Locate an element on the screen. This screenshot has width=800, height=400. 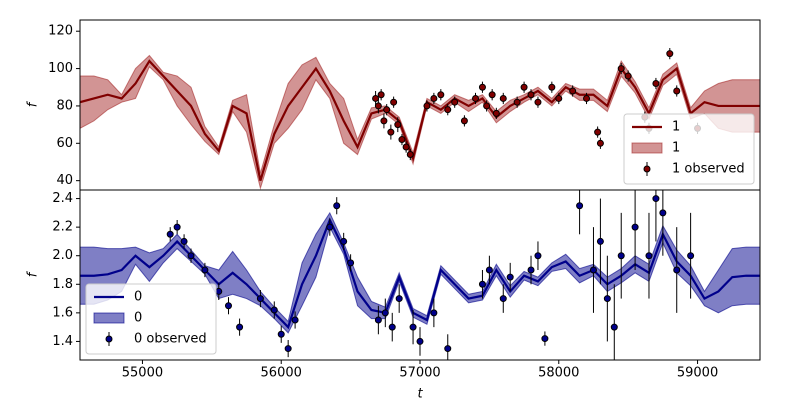
y-tick-label: 1.4 is located at coordinates (62, 341).